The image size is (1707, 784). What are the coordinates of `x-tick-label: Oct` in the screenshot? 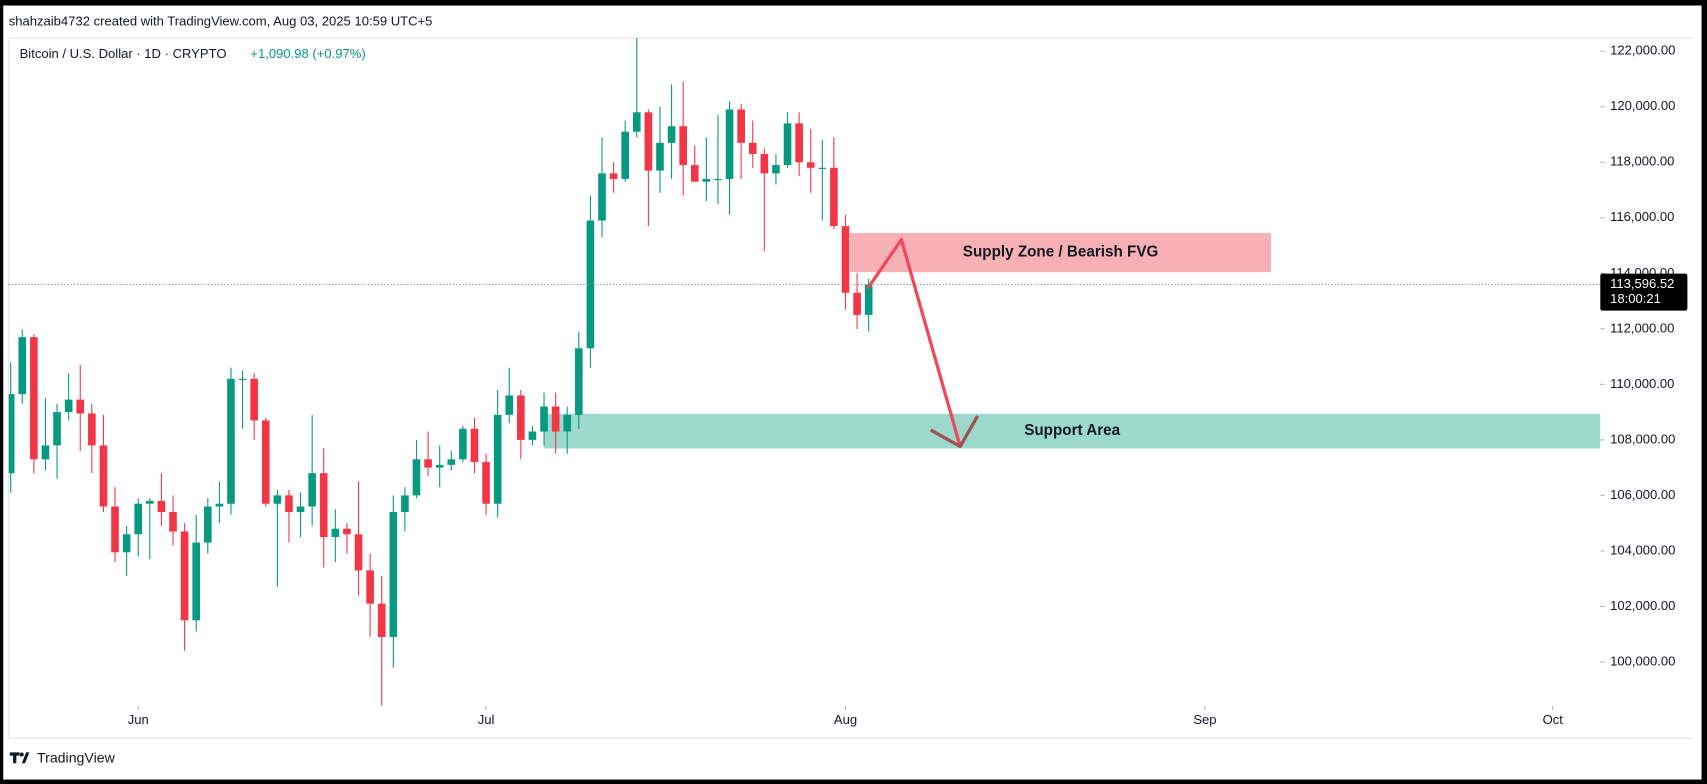 It's located at (1553, 719).